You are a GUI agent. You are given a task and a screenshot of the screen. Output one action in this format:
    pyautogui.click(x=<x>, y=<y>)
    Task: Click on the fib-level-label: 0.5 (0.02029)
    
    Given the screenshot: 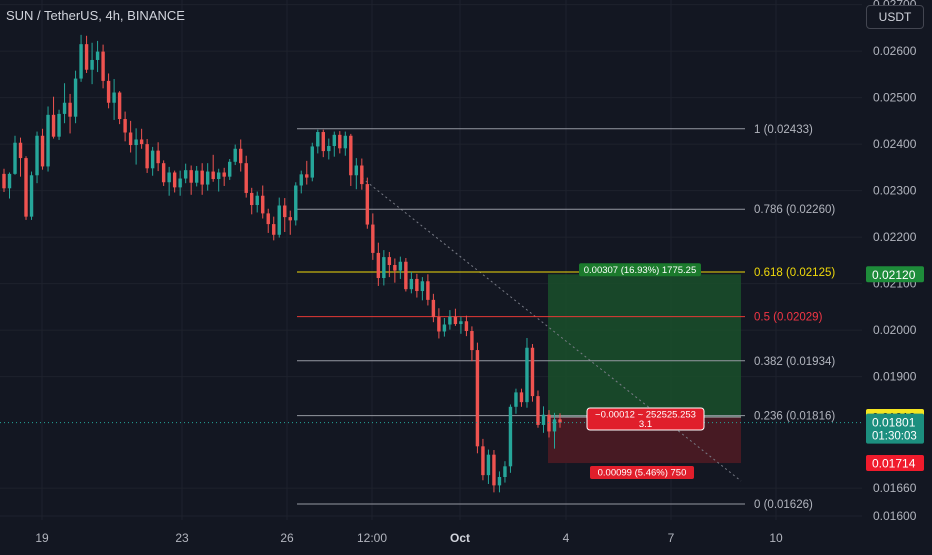 What is the action you would take?
    pyautogui.click(x=788, y=318)
    